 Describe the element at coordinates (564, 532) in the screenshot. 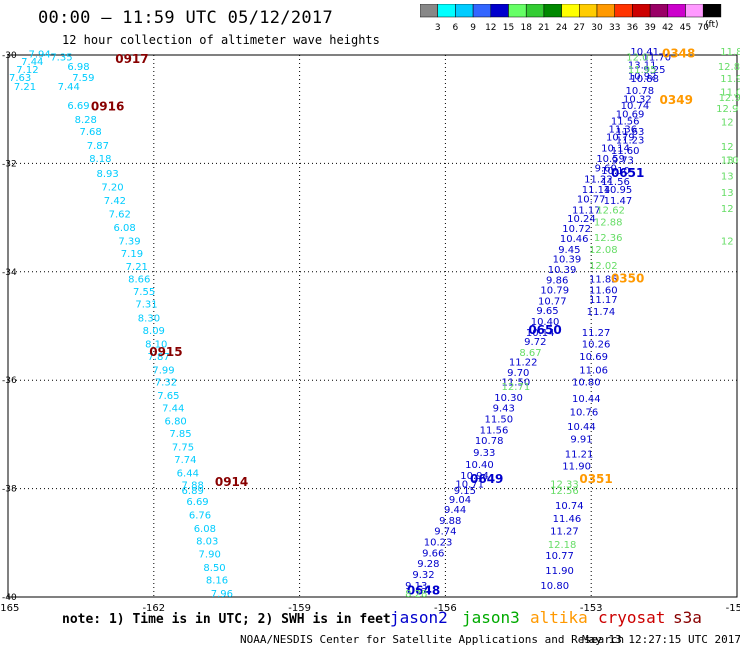

I see `swh-value-jason2: 11.27` at that location.